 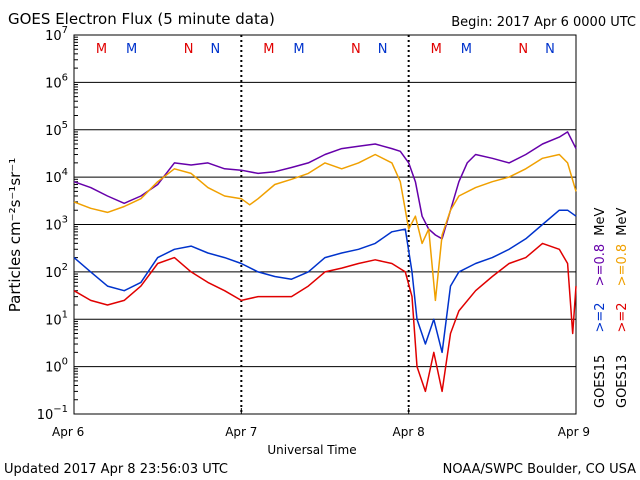 I want to click on y-tick-label: 10³, so click(x=56, y=224).